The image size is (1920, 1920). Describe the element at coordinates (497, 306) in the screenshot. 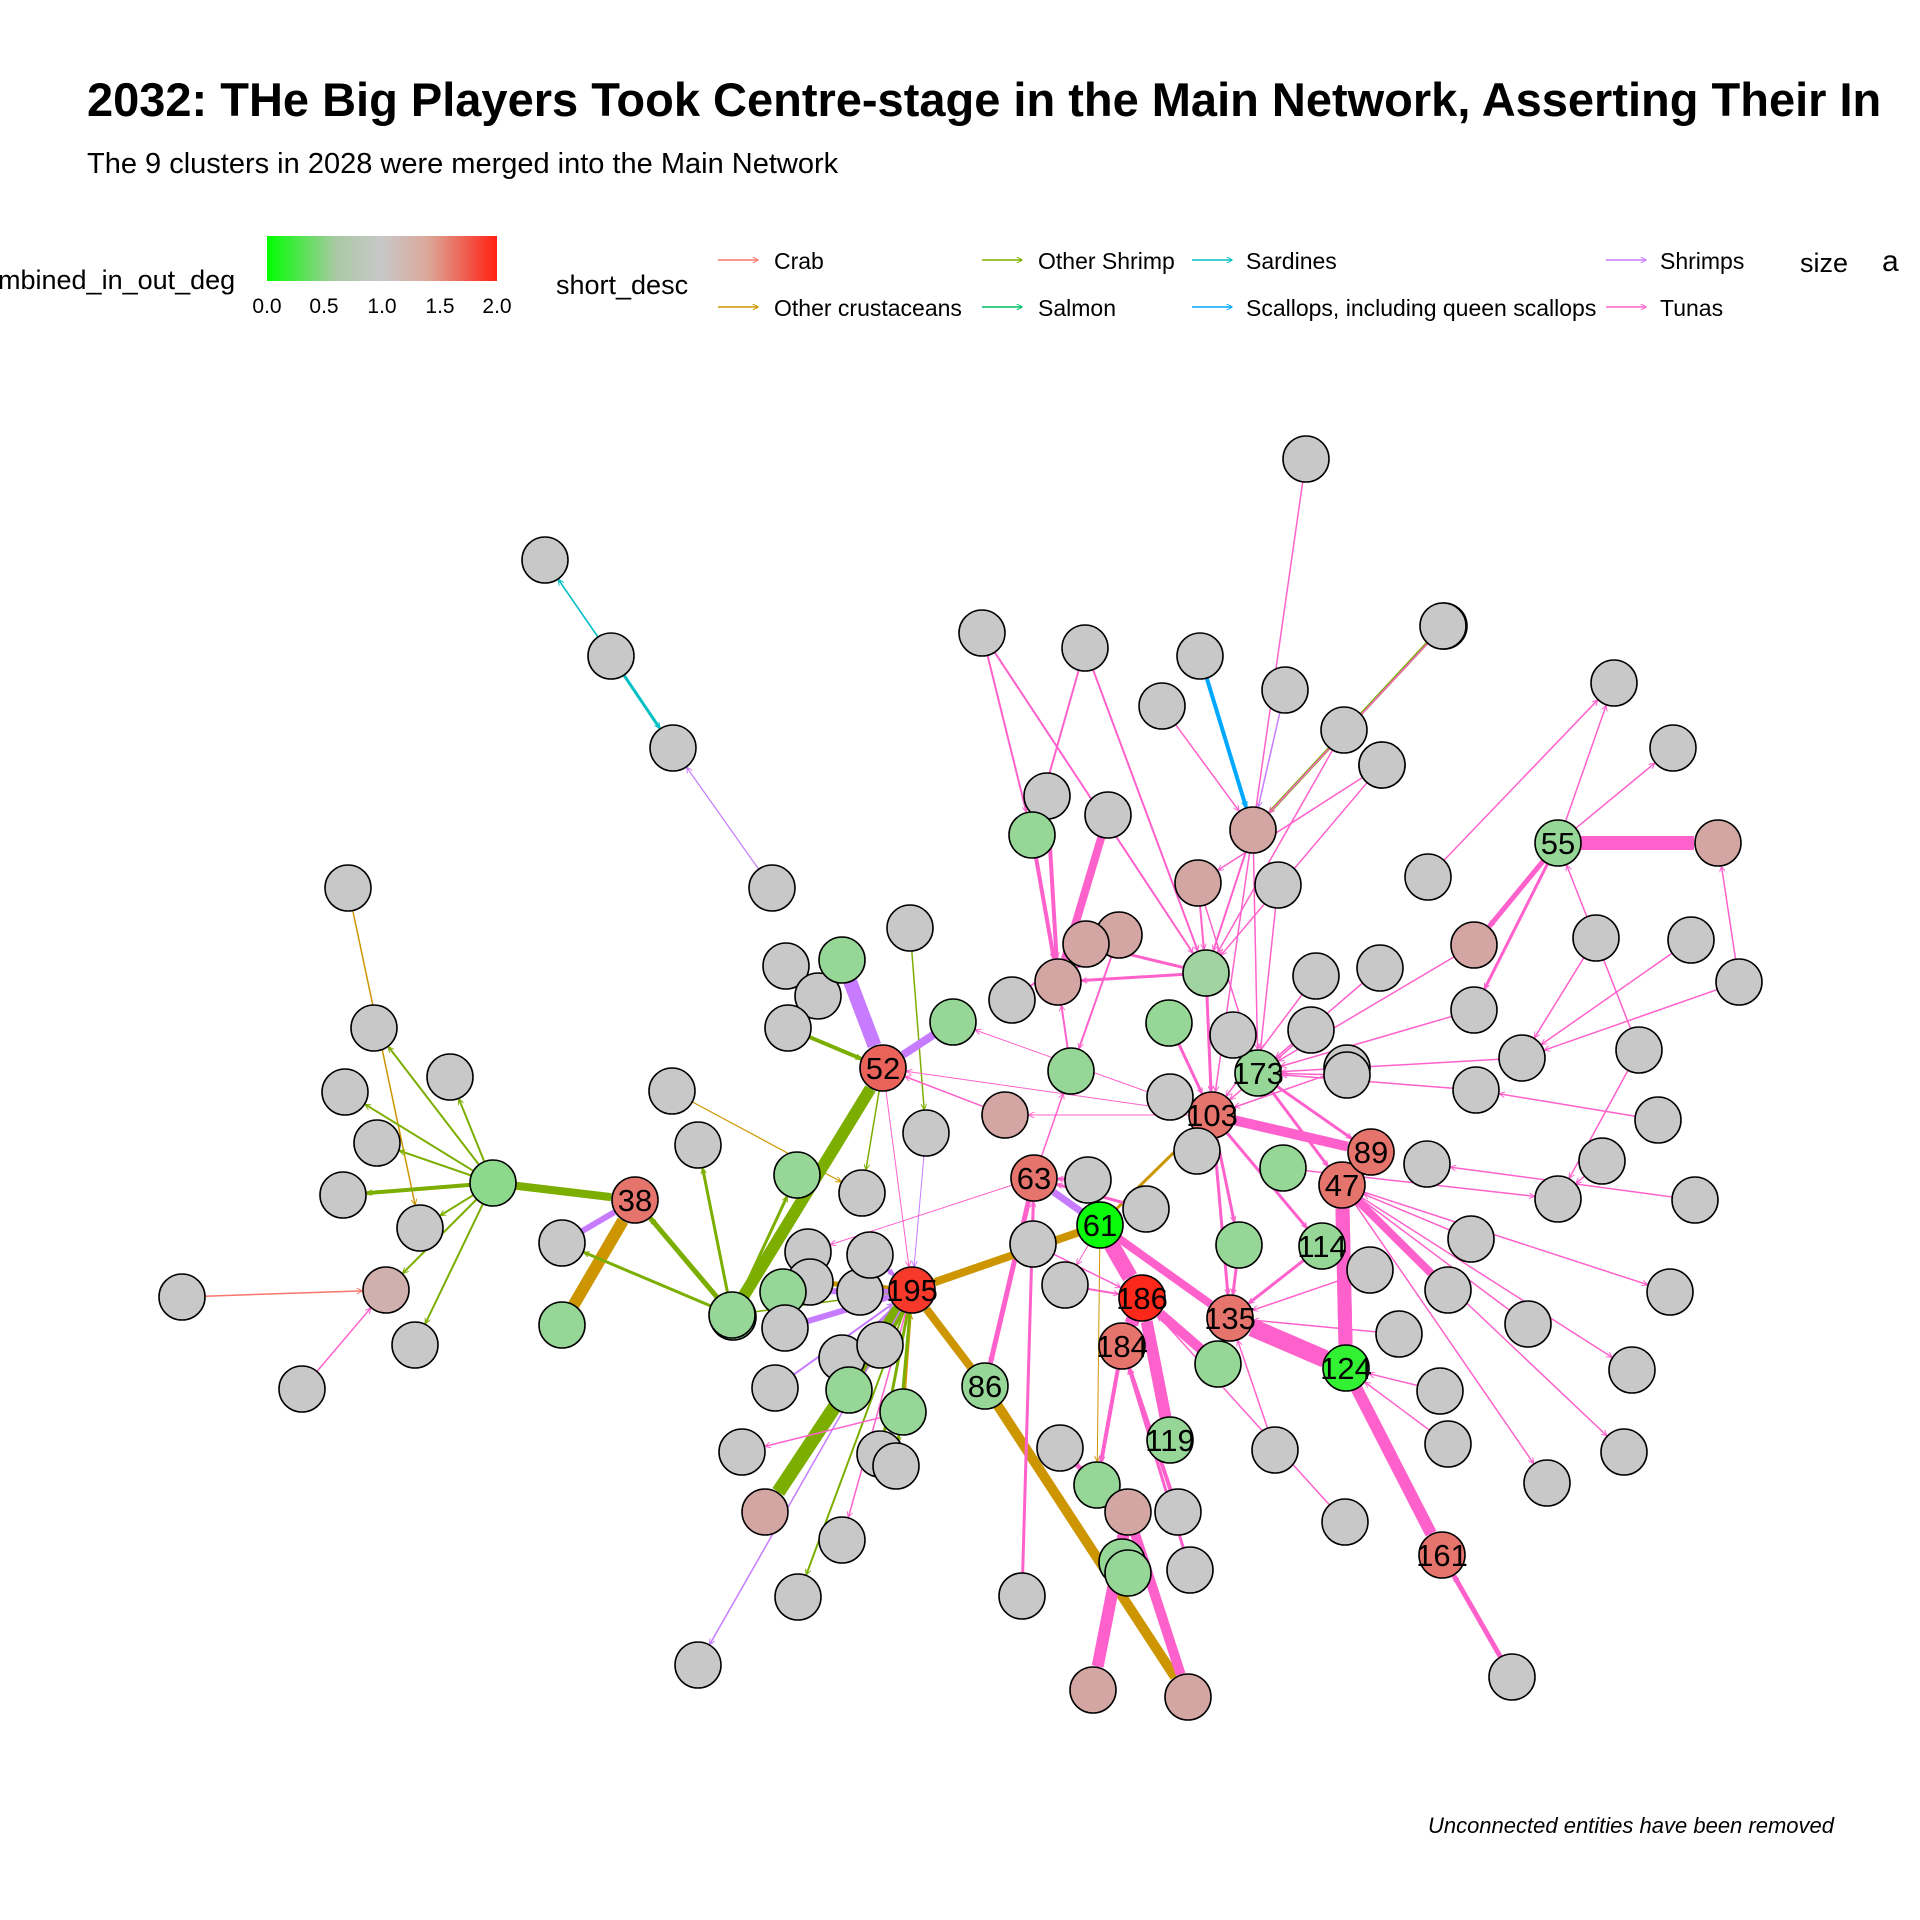

I see `color-legend-tick: 2.0` at that location.